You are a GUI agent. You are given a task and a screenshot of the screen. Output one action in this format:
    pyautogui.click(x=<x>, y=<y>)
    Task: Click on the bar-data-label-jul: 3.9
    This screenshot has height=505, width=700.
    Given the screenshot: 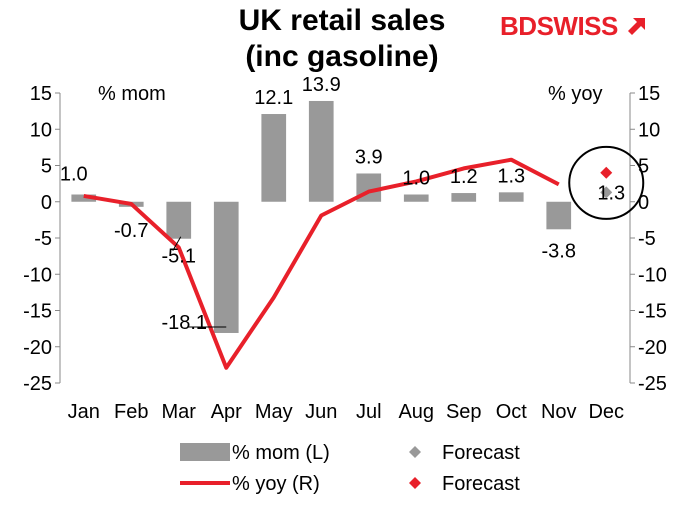 What is the action you would take?
    pyautogui.click(x=369, y=157)
    